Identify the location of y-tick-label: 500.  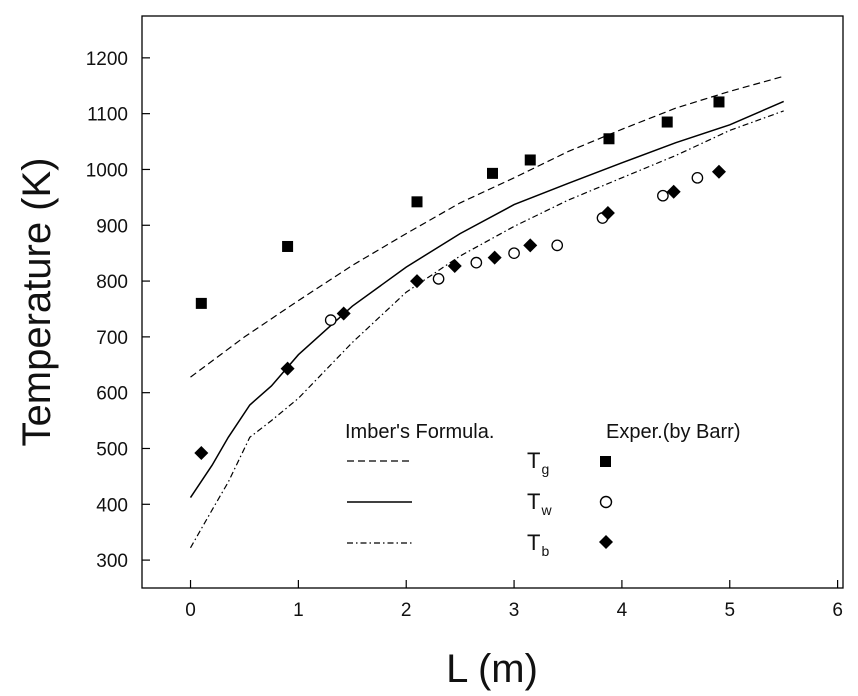
(112, 449).